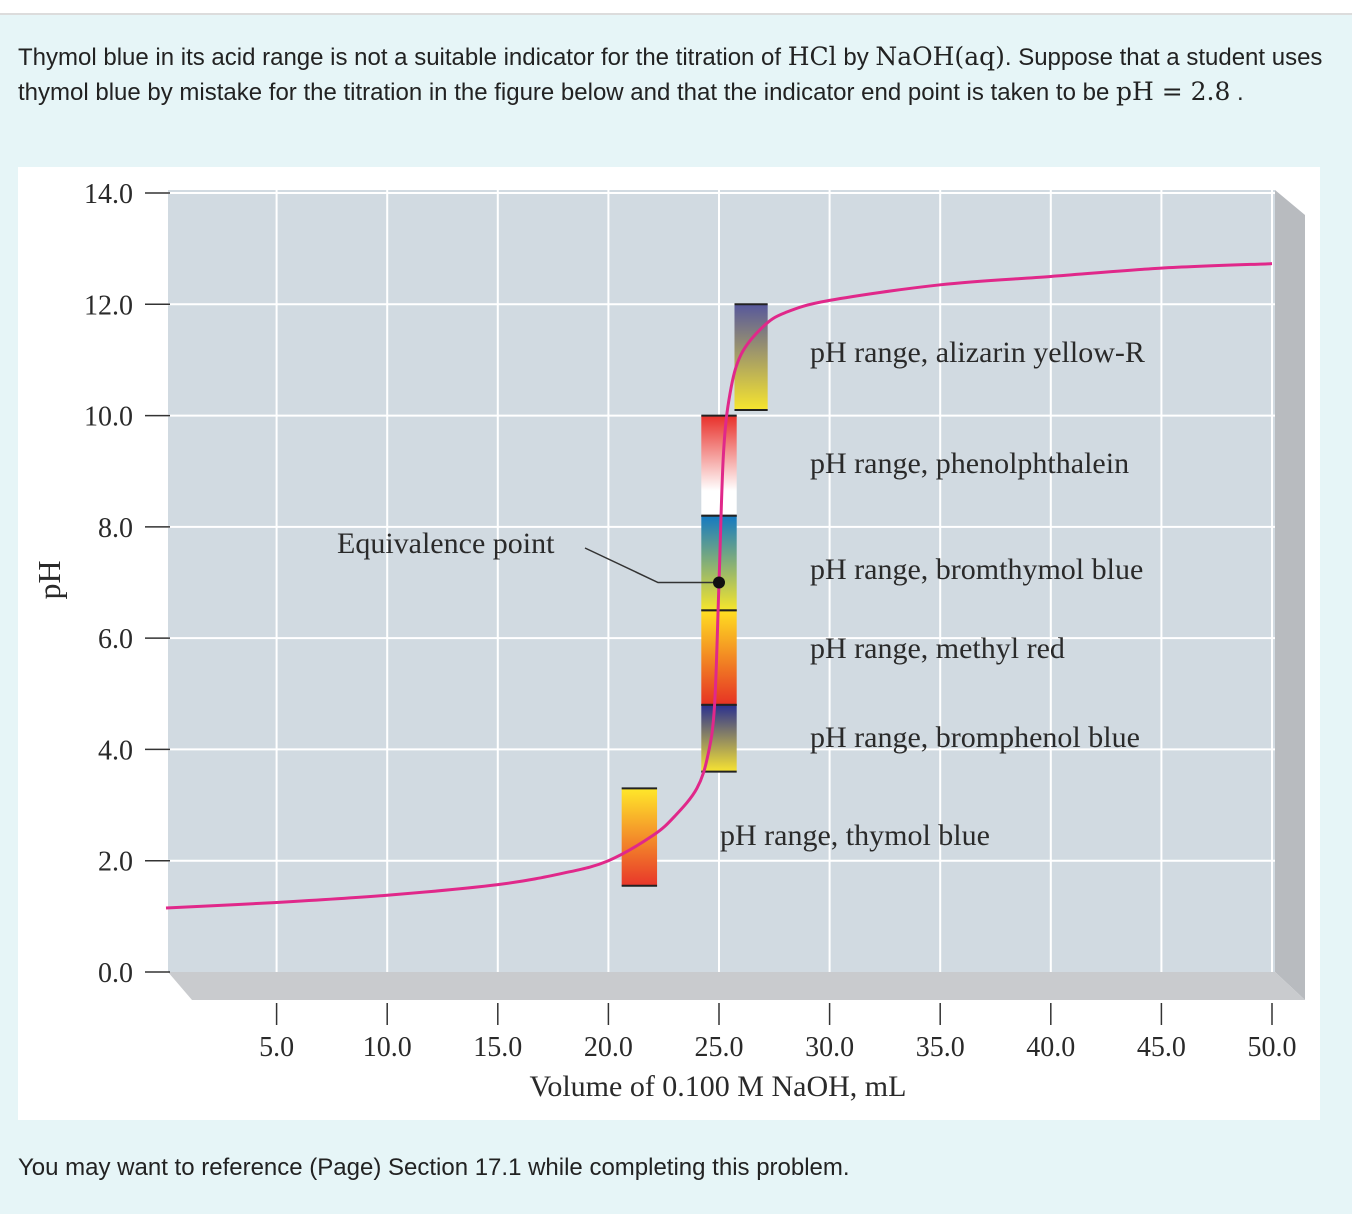 The image size is (1352, 1214). What do you see at coordinates (115, 528) in the screenshot?
I see `y-tick-label: 8.0` at bounding box center [115, 528].